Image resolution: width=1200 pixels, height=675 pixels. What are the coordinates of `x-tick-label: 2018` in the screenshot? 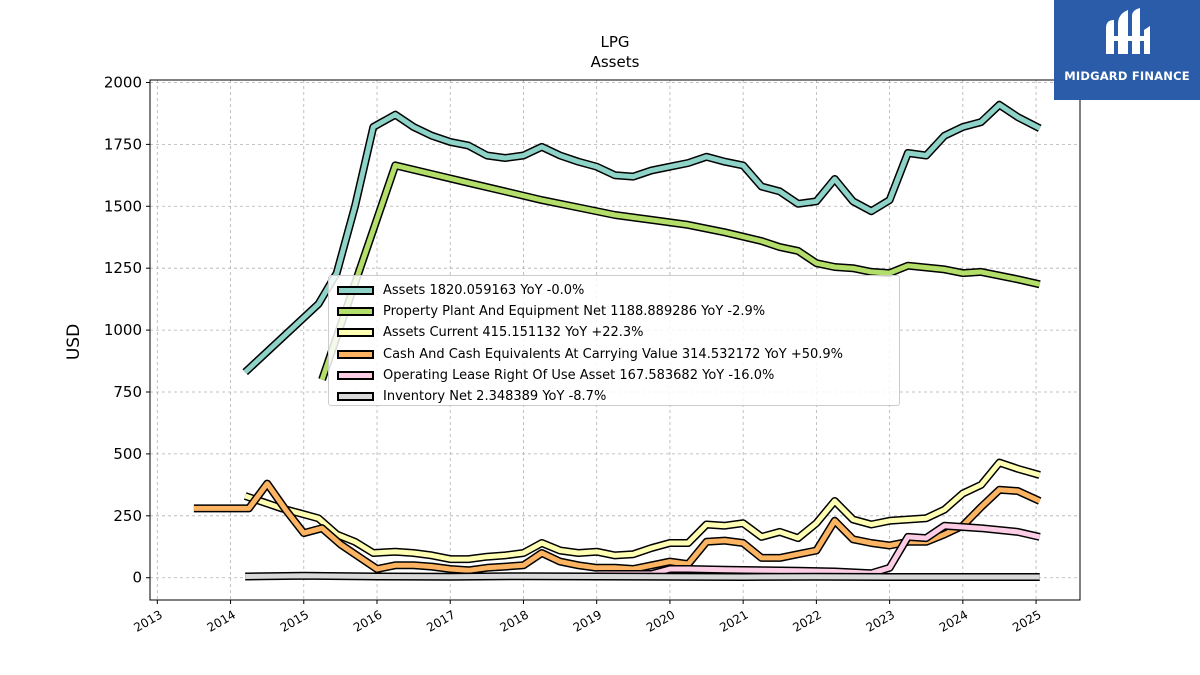 It's located at (514, 620).